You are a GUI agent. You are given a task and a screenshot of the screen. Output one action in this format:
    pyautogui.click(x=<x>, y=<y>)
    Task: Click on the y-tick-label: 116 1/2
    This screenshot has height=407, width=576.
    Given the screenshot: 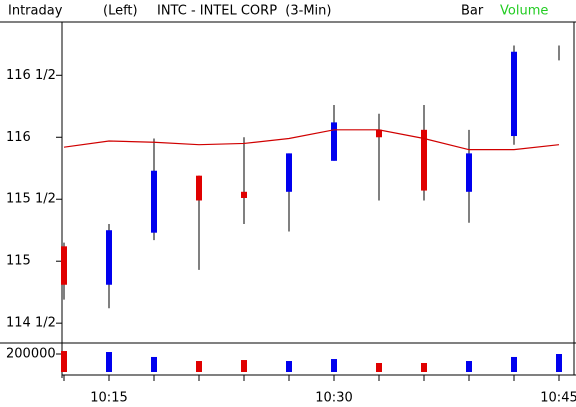 What is the action you would take?
    pyautogui.click(x=31, y=75)
    